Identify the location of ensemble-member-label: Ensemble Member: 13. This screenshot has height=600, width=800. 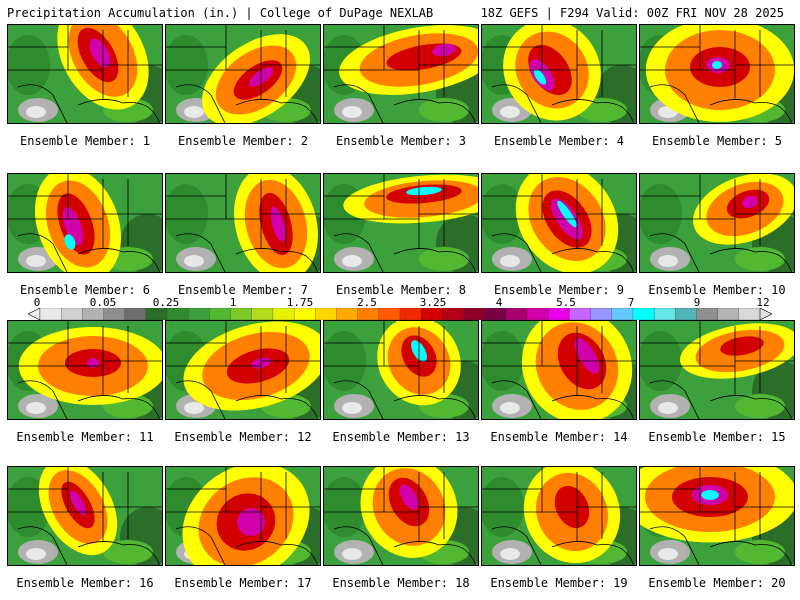
(401, 437).